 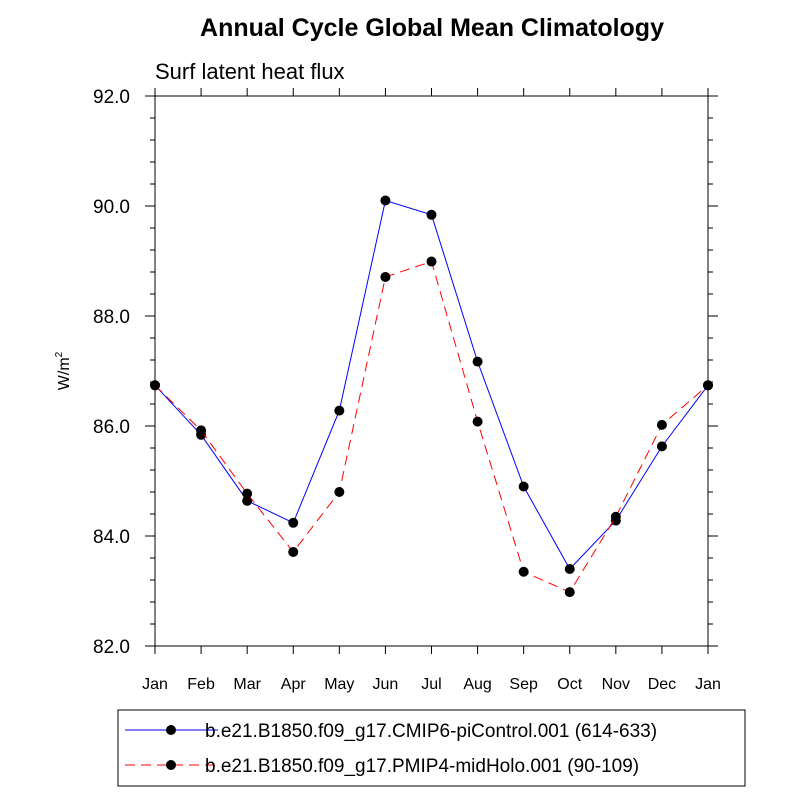 What do you see at coordinates (523, 684) in the screenshot?
I see `x-tick-label: Sep` at bounding box center [523, 684].